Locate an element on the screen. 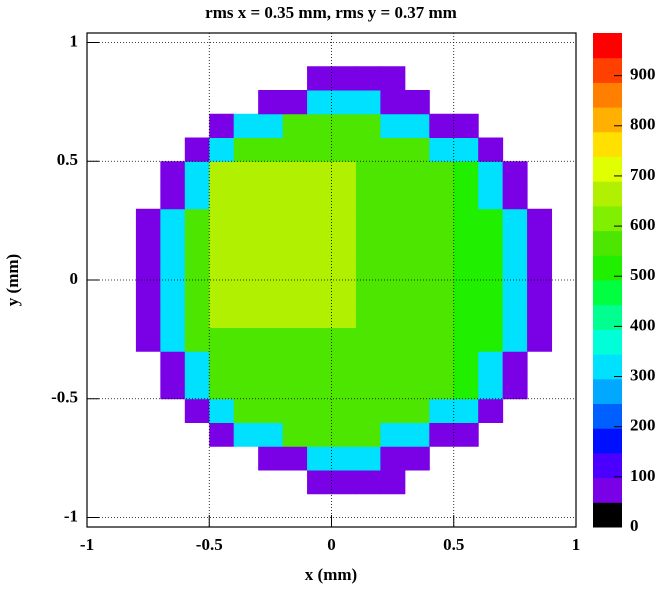  colorbar-tick-label: 200 is located at coordinates (643, 425).